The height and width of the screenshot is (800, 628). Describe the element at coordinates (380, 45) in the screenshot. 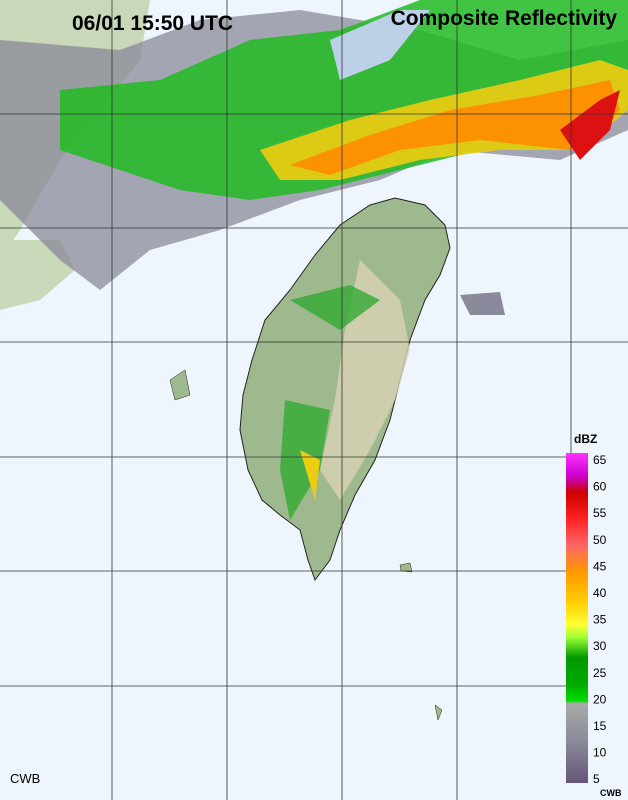

I see `clear-gap` at that location.